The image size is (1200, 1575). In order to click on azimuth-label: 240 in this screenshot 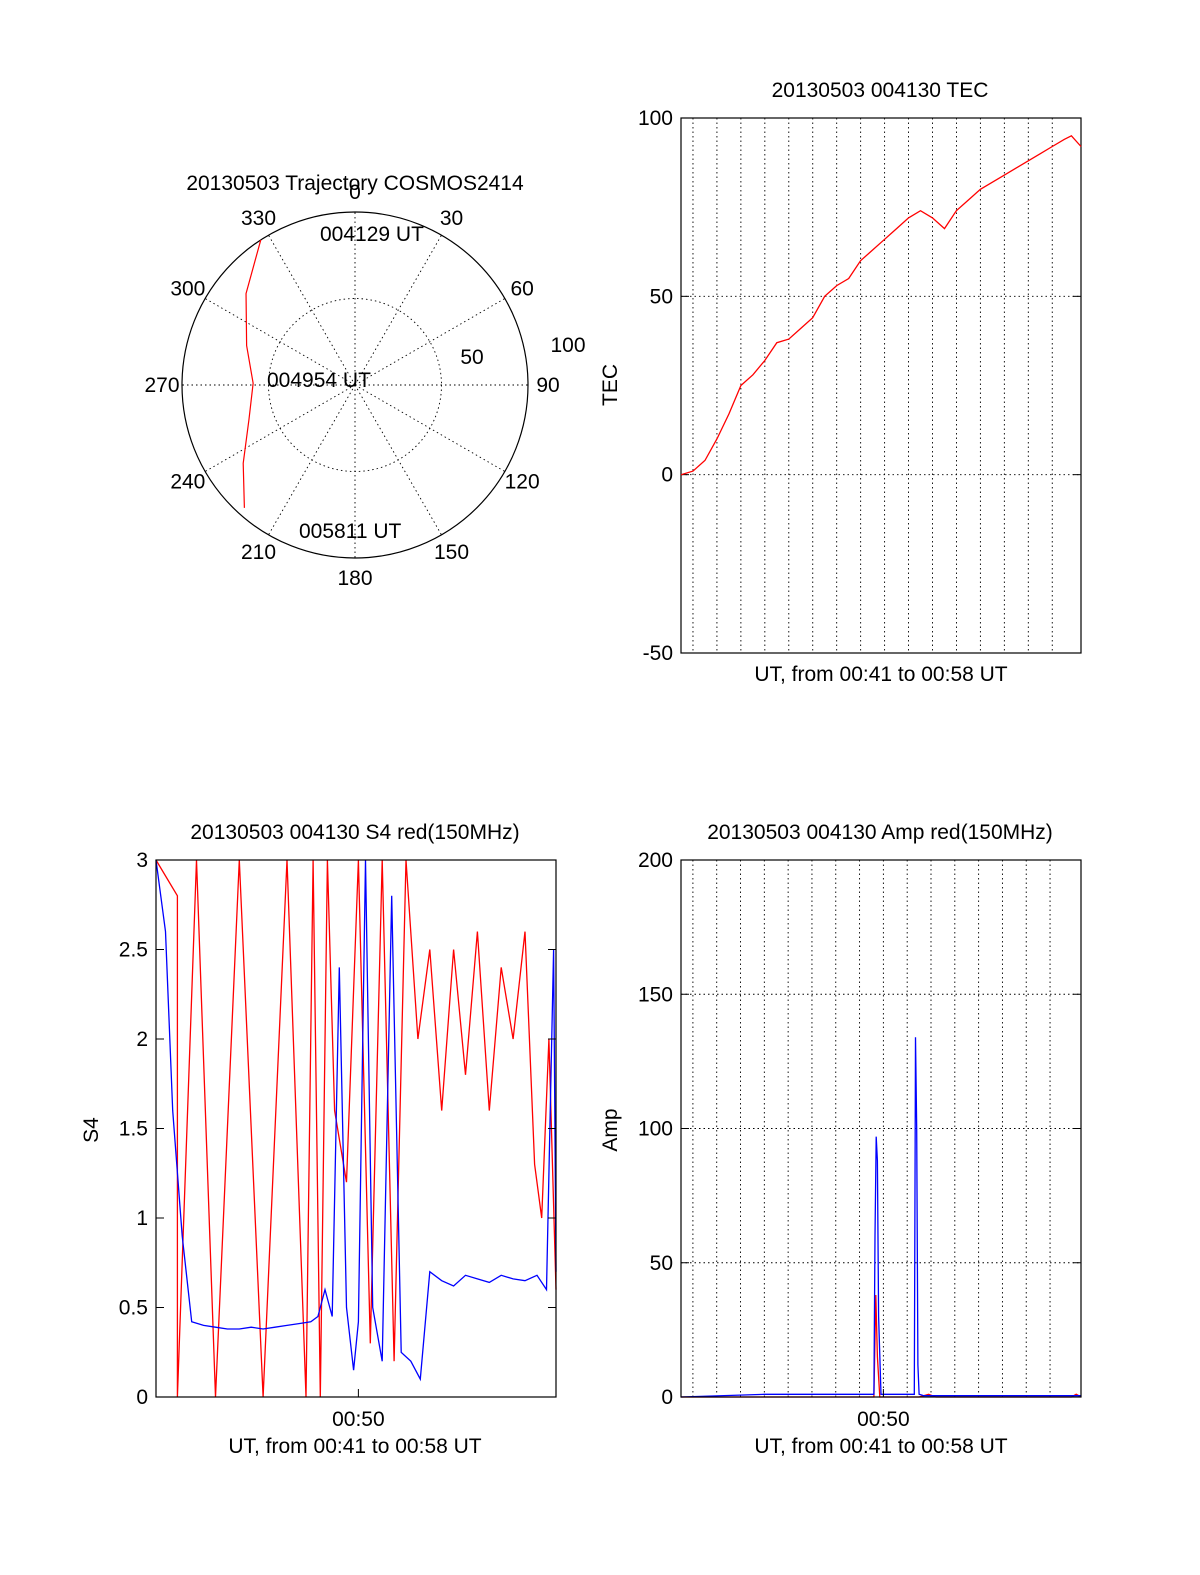, I will do `click(187, 482)`.